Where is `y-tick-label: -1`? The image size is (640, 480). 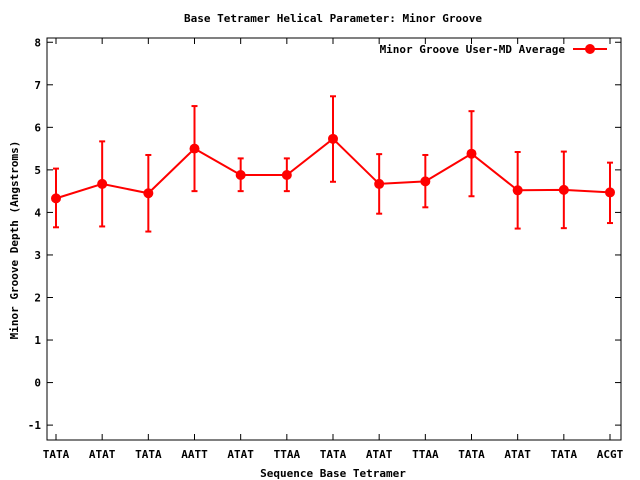
y-tick-label: -1 is located at coordinates (35, 425).